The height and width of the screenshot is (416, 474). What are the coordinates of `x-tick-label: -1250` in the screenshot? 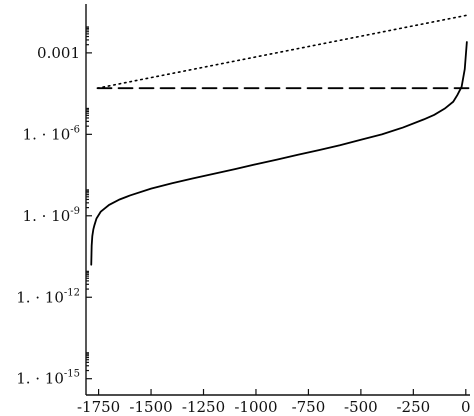 It's located at (203, 407).